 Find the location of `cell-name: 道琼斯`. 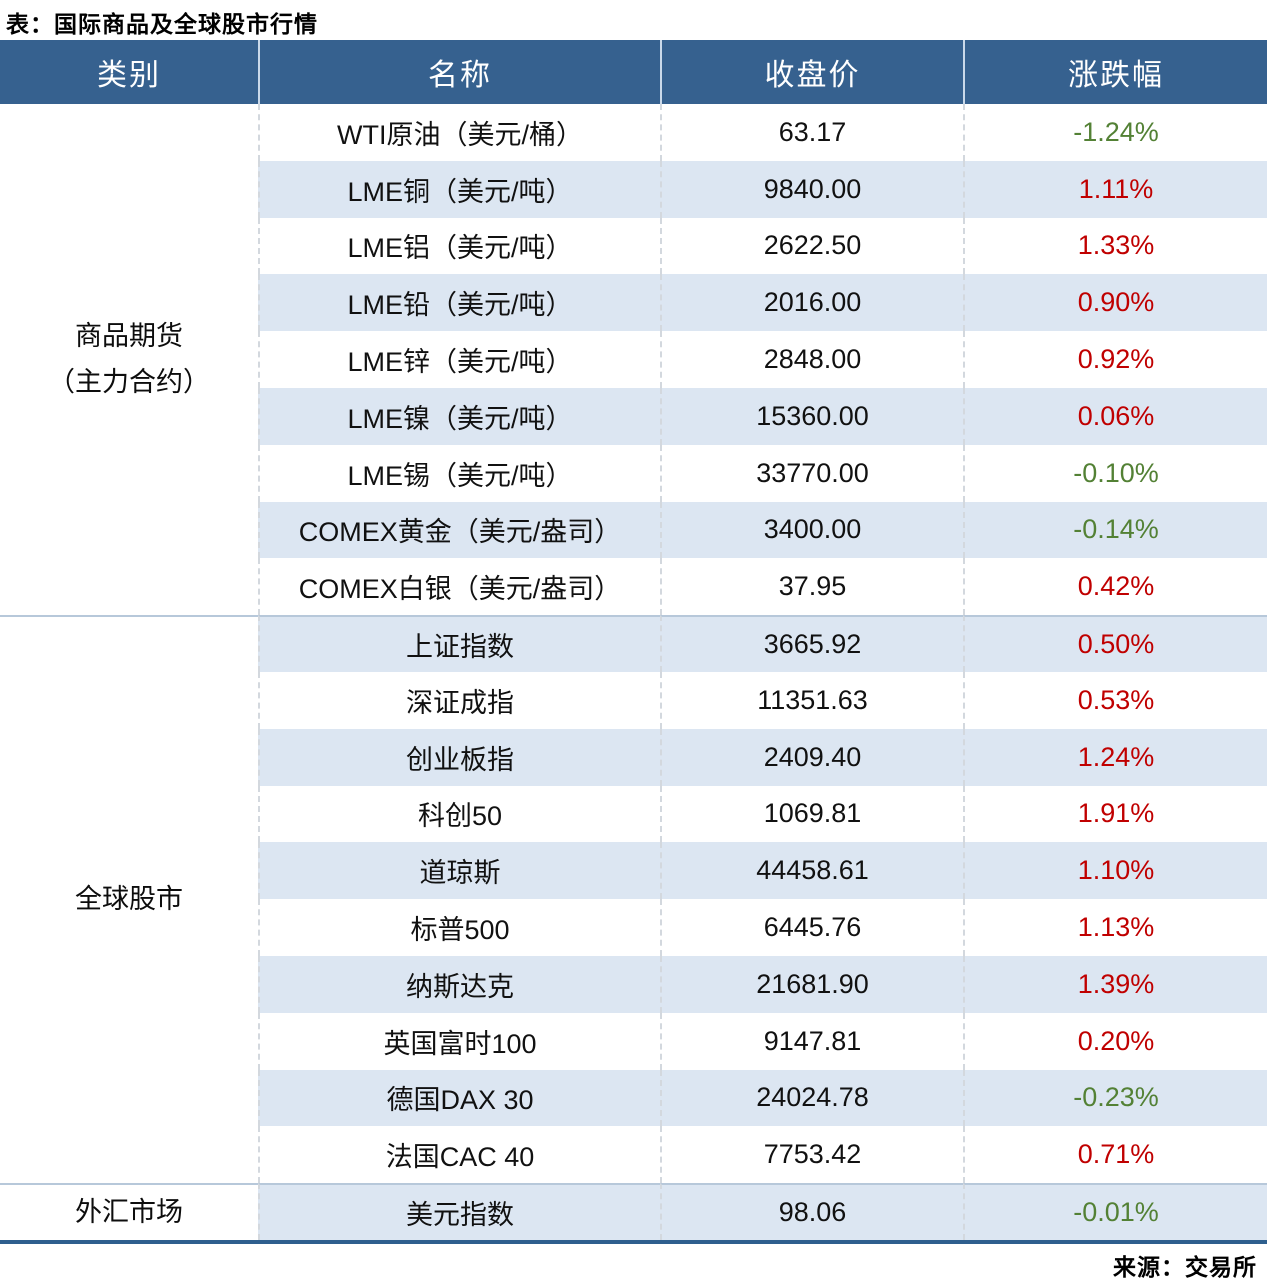

cell-name: 道琼斯 is located at coordinates (459, 871).